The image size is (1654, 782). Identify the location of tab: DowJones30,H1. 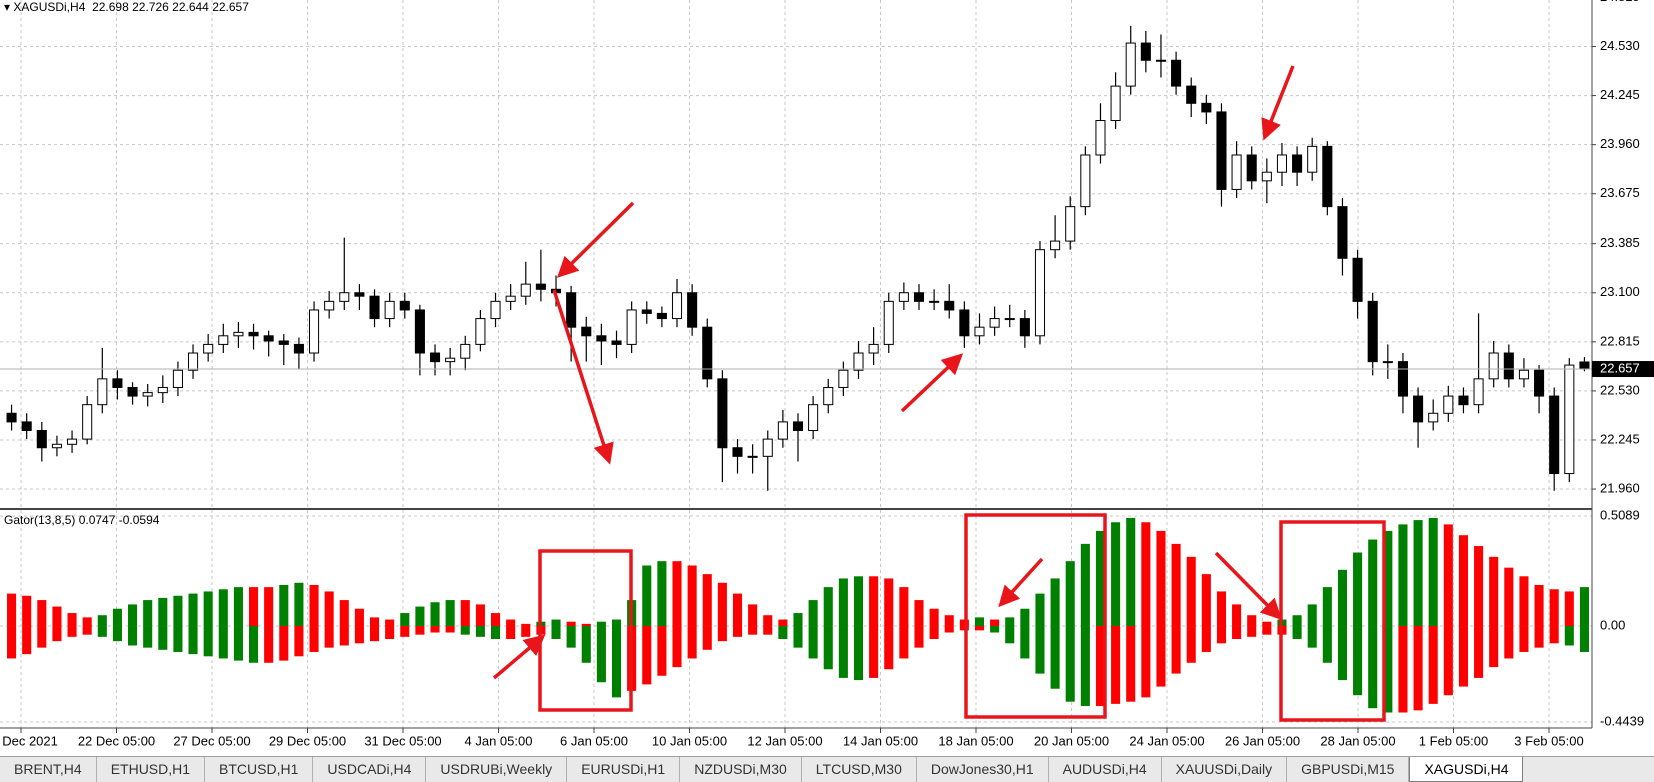
(983, 769).